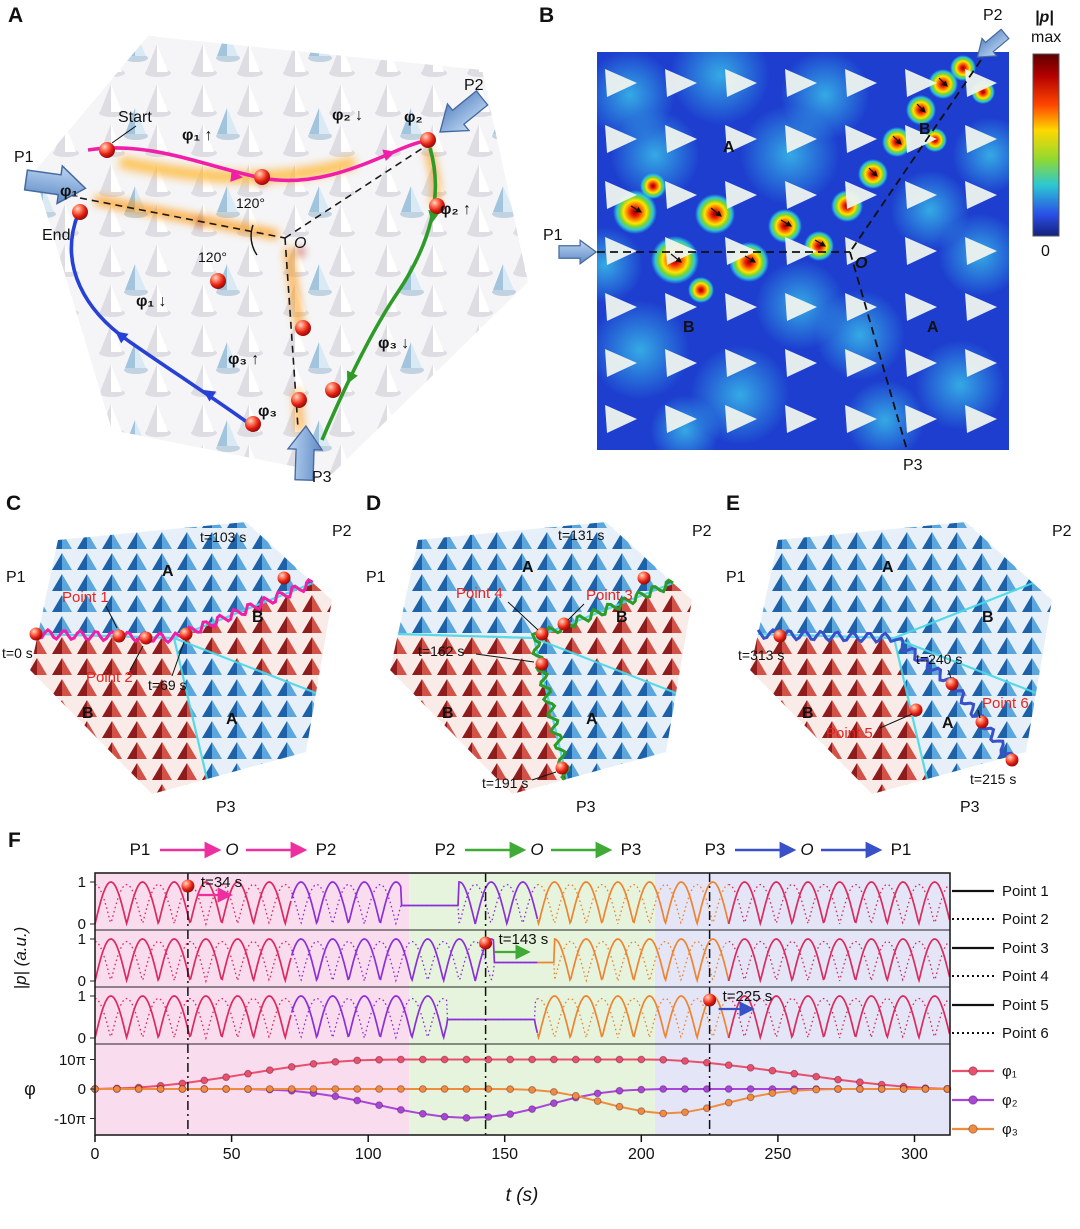 This screenshot has width=1080, height=1229. I want to click on label-phi2: φ₂, so click(413, 117).